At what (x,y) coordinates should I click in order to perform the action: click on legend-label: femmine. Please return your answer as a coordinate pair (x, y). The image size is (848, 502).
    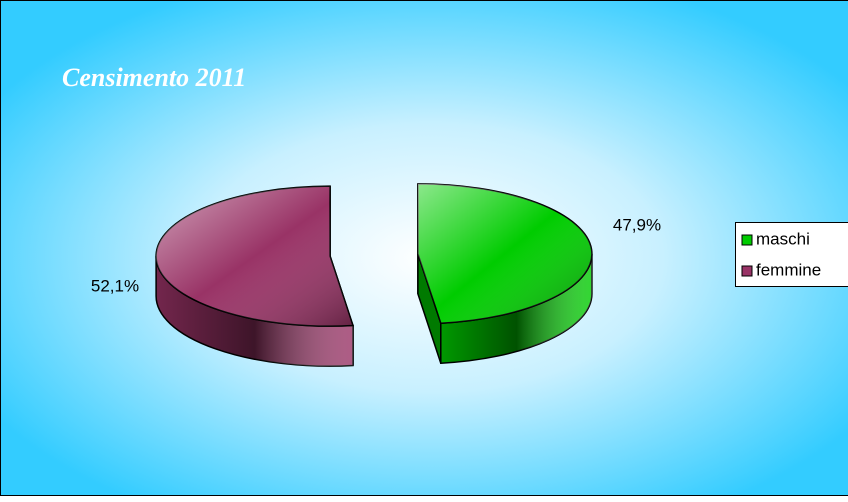
    Looking at the image, I should click on (788, 269).